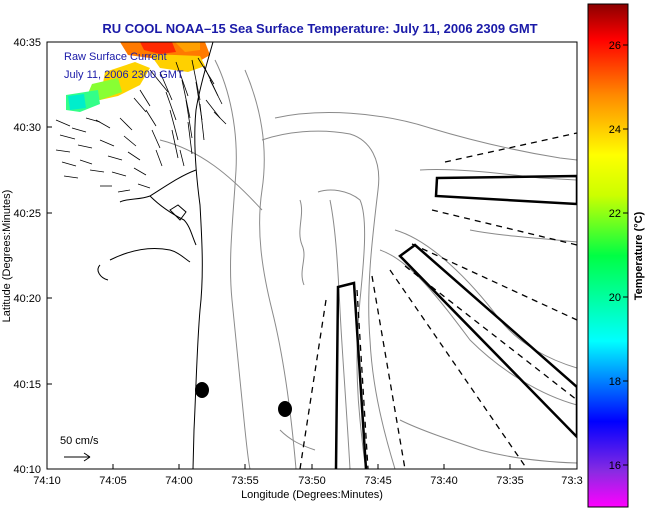  I want to click on x-tick-label: 73:40, so click(444, 481).